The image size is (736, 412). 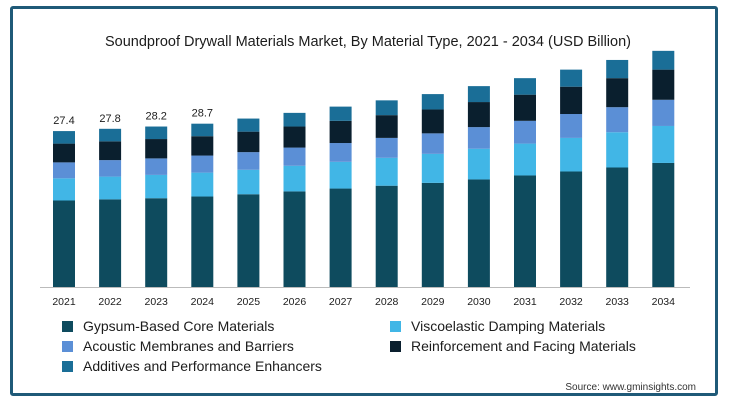 I want to click on x-tick-label: 2025, so click(x=249, y=302).